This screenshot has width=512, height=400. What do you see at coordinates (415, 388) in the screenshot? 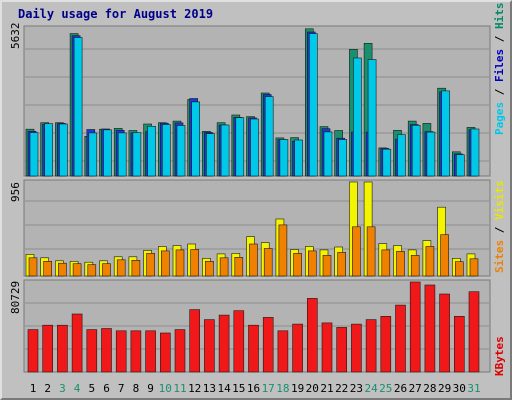
I see `day-label-27: 27` at bounding box center [415, 388].